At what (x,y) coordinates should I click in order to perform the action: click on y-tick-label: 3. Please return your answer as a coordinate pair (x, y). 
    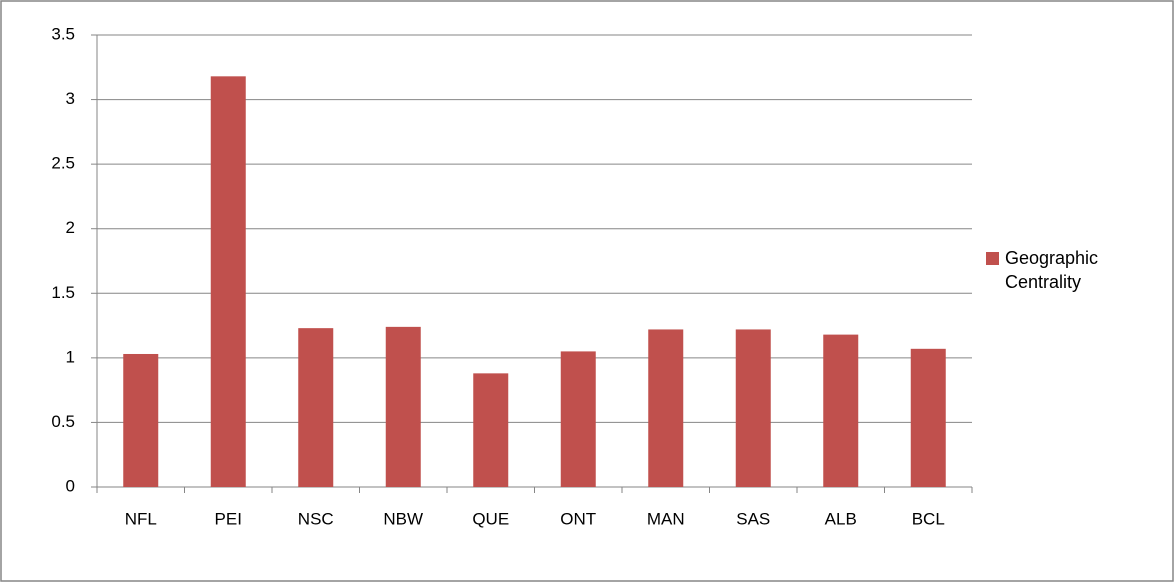
    Looking at the image, I should click on (70, 98).